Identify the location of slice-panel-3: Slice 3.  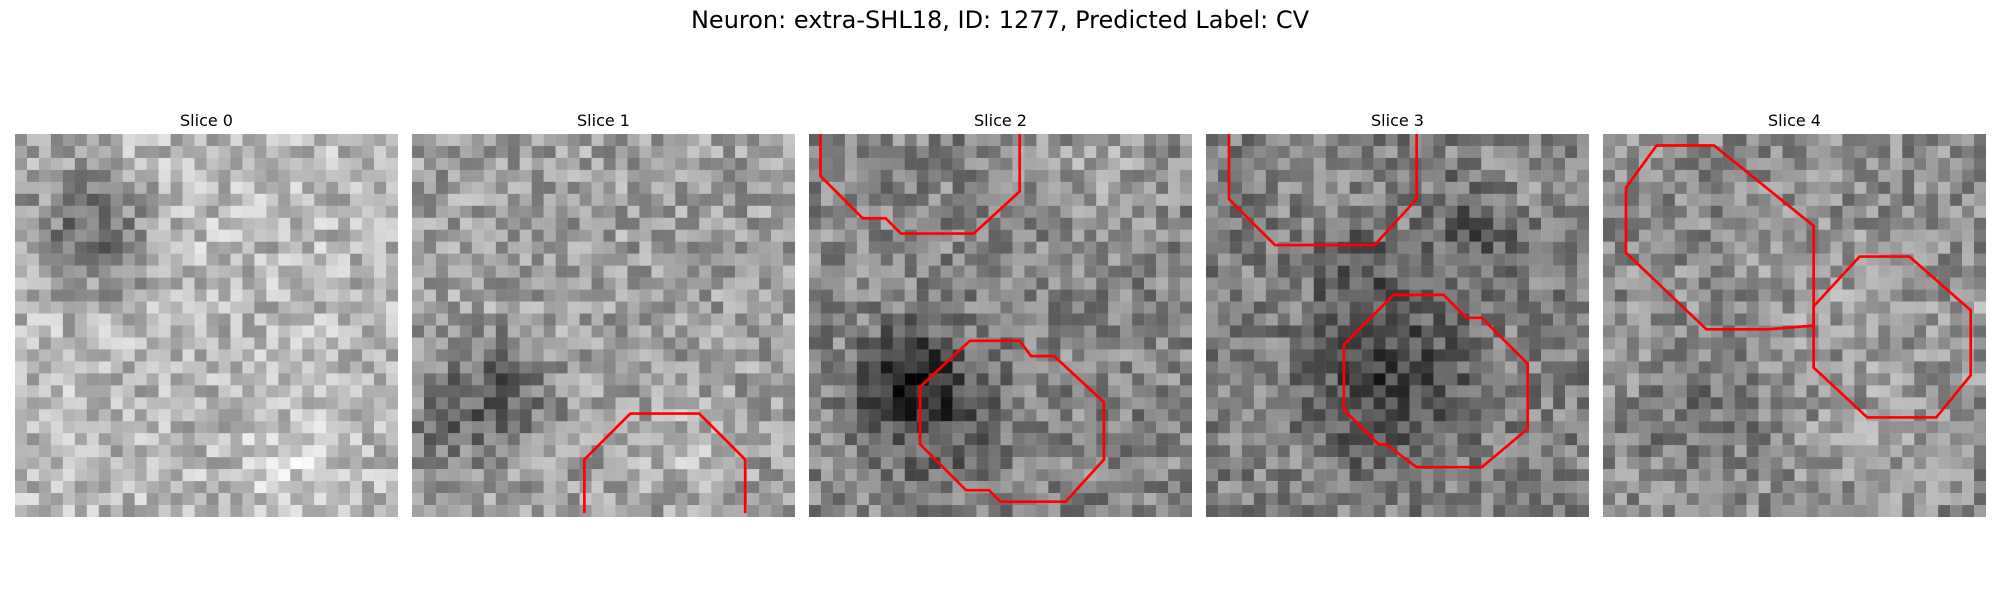
(1397, 312).